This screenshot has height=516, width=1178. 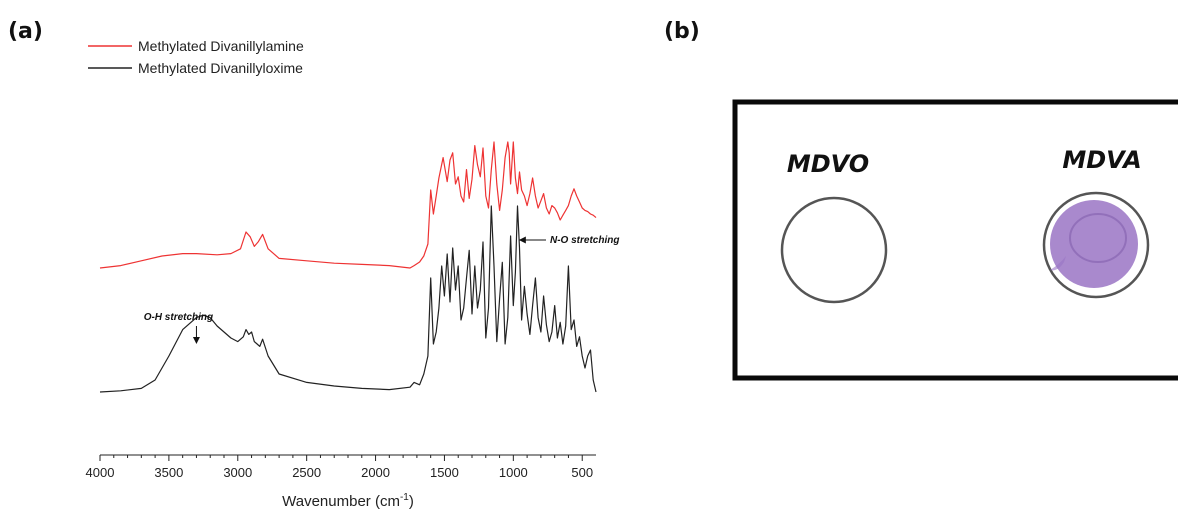 What do you see at coordinates (1098, 238) in the screenshot?
I see `spot-mdva-stain-ring` at bounding box center [1098, 238].